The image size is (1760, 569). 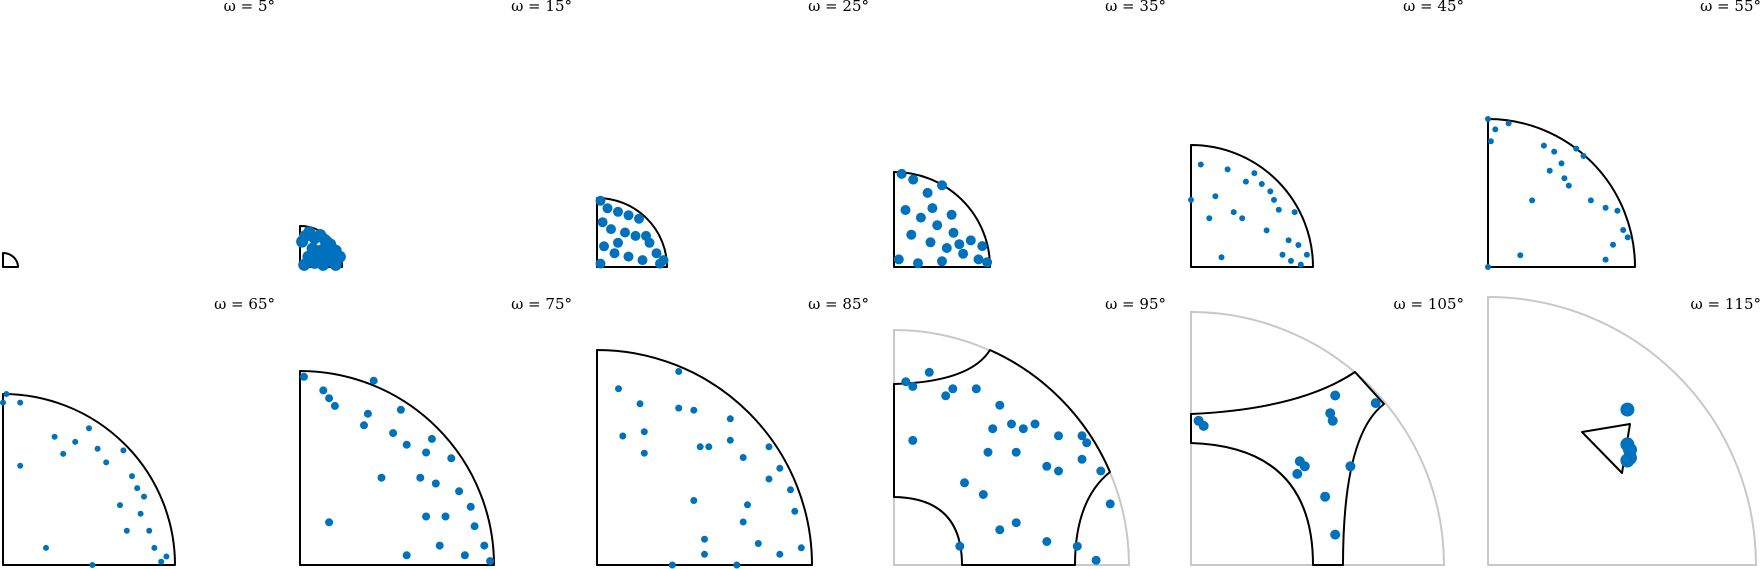 I want to click on panel-title: ω = 85°, so click(x=838, y=304).